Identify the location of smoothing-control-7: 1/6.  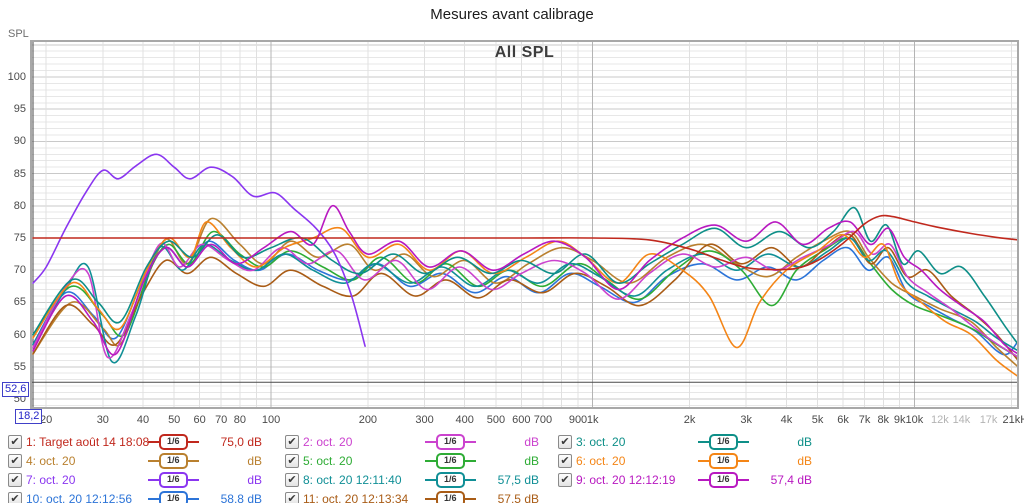
(178, 480).